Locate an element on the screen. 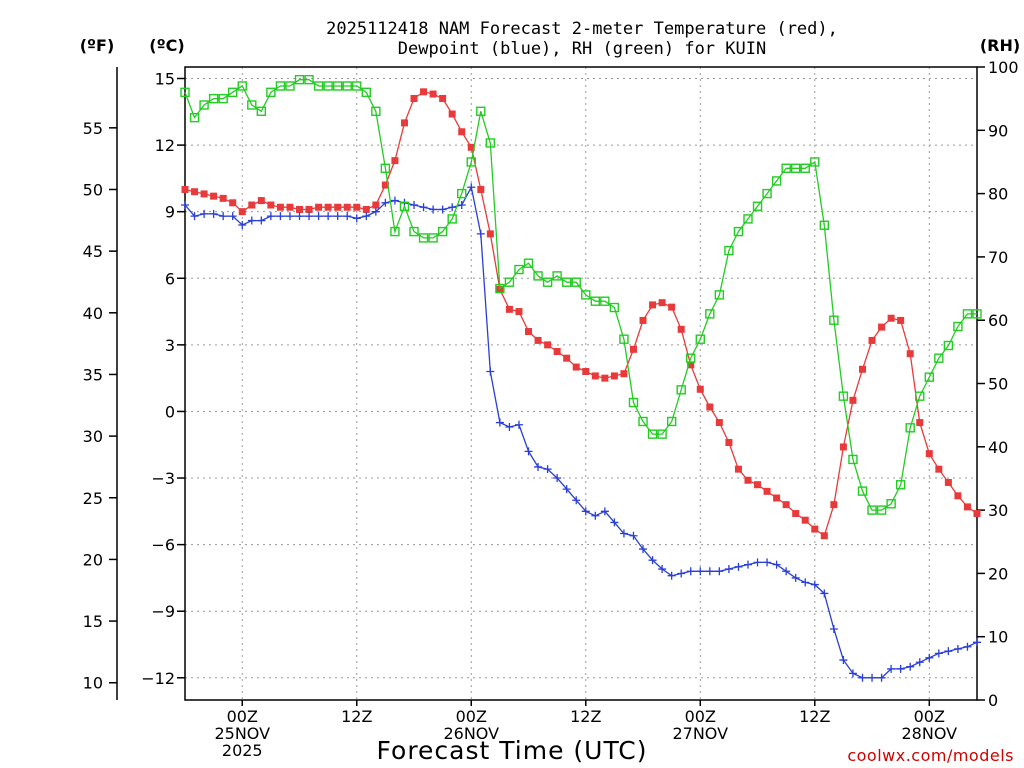  celsius-tick-label: −12 is located at coordinates (158, 678).